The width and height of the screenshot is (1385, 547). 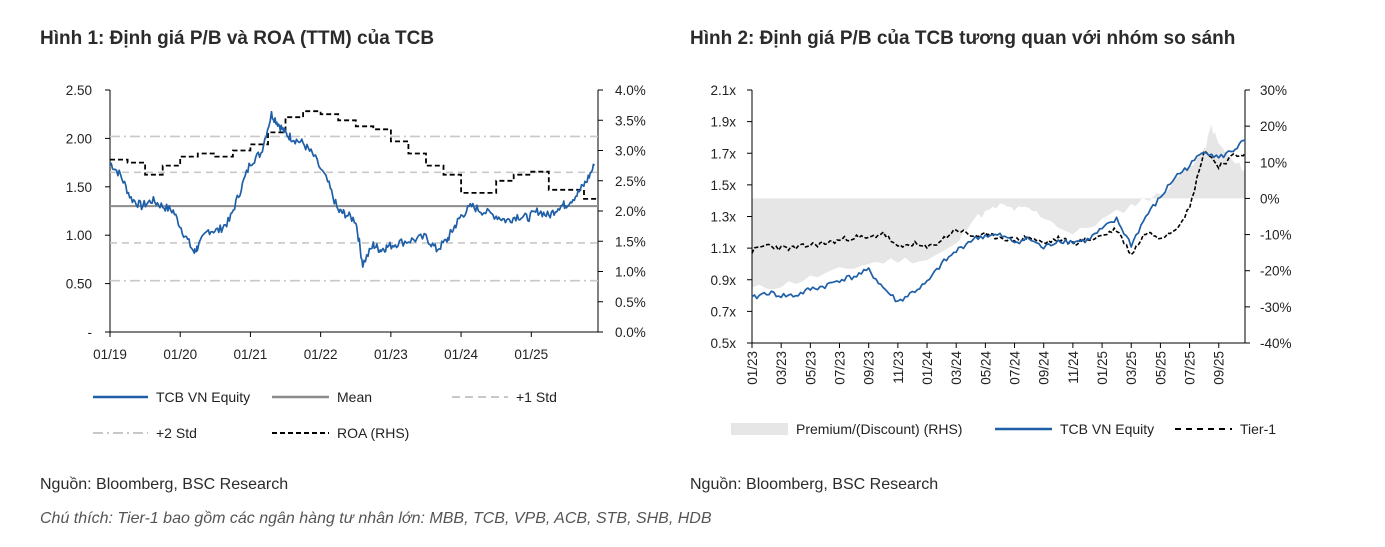 What do you see at coordinates (110, 354) in the screenshot?
I see `x-tick-label: 01/19` at bounding box center [110, 354].